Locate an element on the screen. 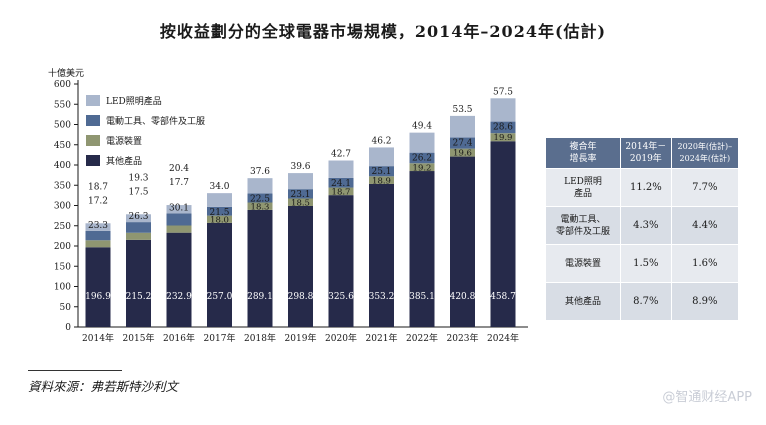 Image resolution: width=766 pixels, height=425 pixels. cagr-row-category: LED照明 產品 is located at coordinates (583, 187).